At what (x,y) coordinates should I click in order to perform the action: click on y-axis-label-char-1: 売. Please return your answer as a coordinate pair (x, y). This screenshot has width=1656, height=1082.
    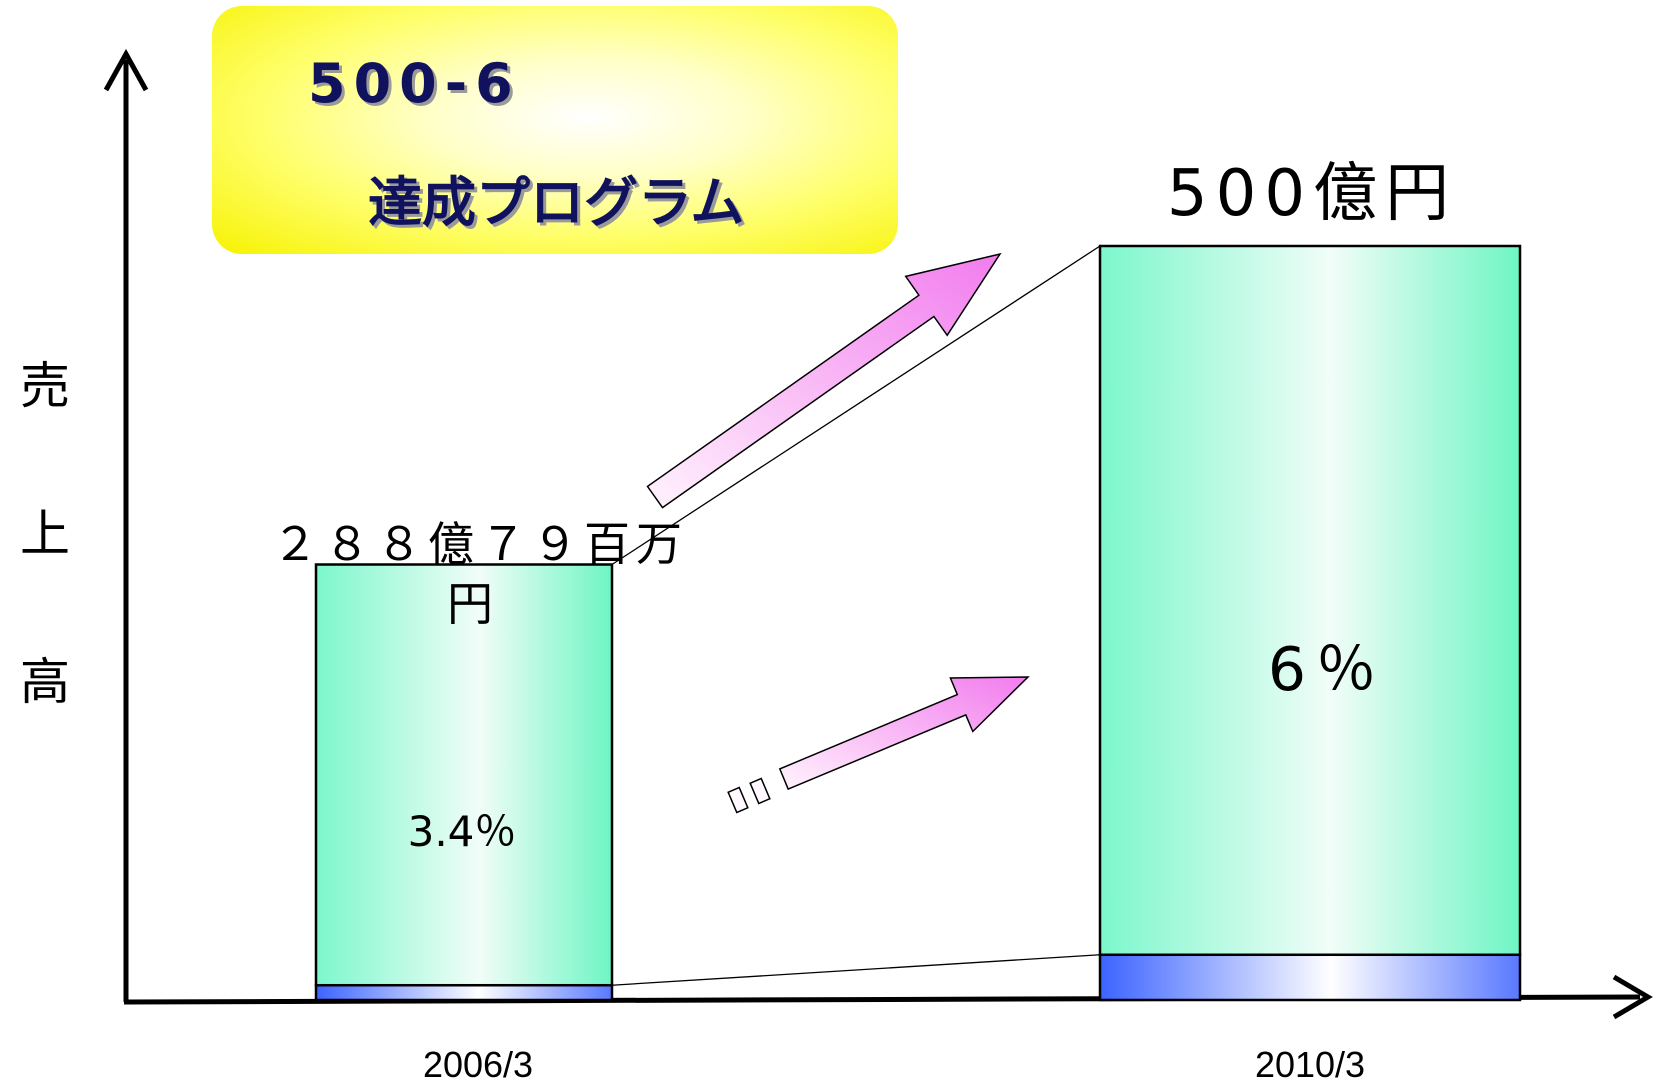
    Looking at the image, I should click on (45, 386).